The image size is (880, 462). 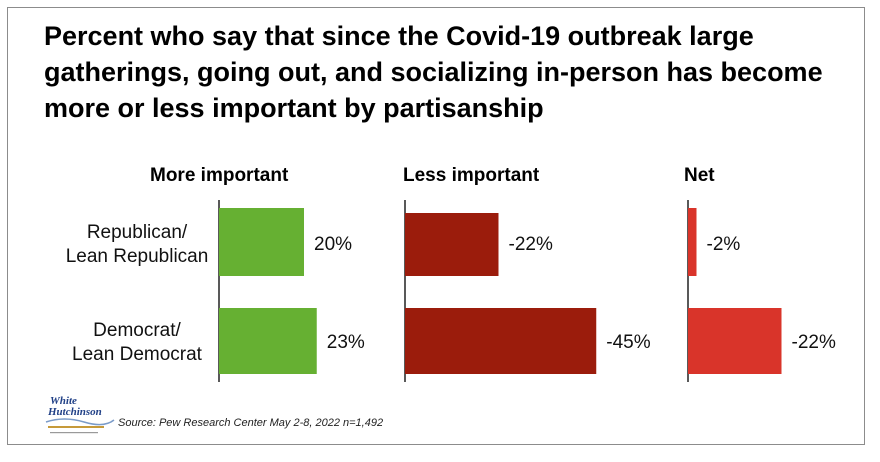 I want to click on data-label: -45%, so click(x=628, y=342).